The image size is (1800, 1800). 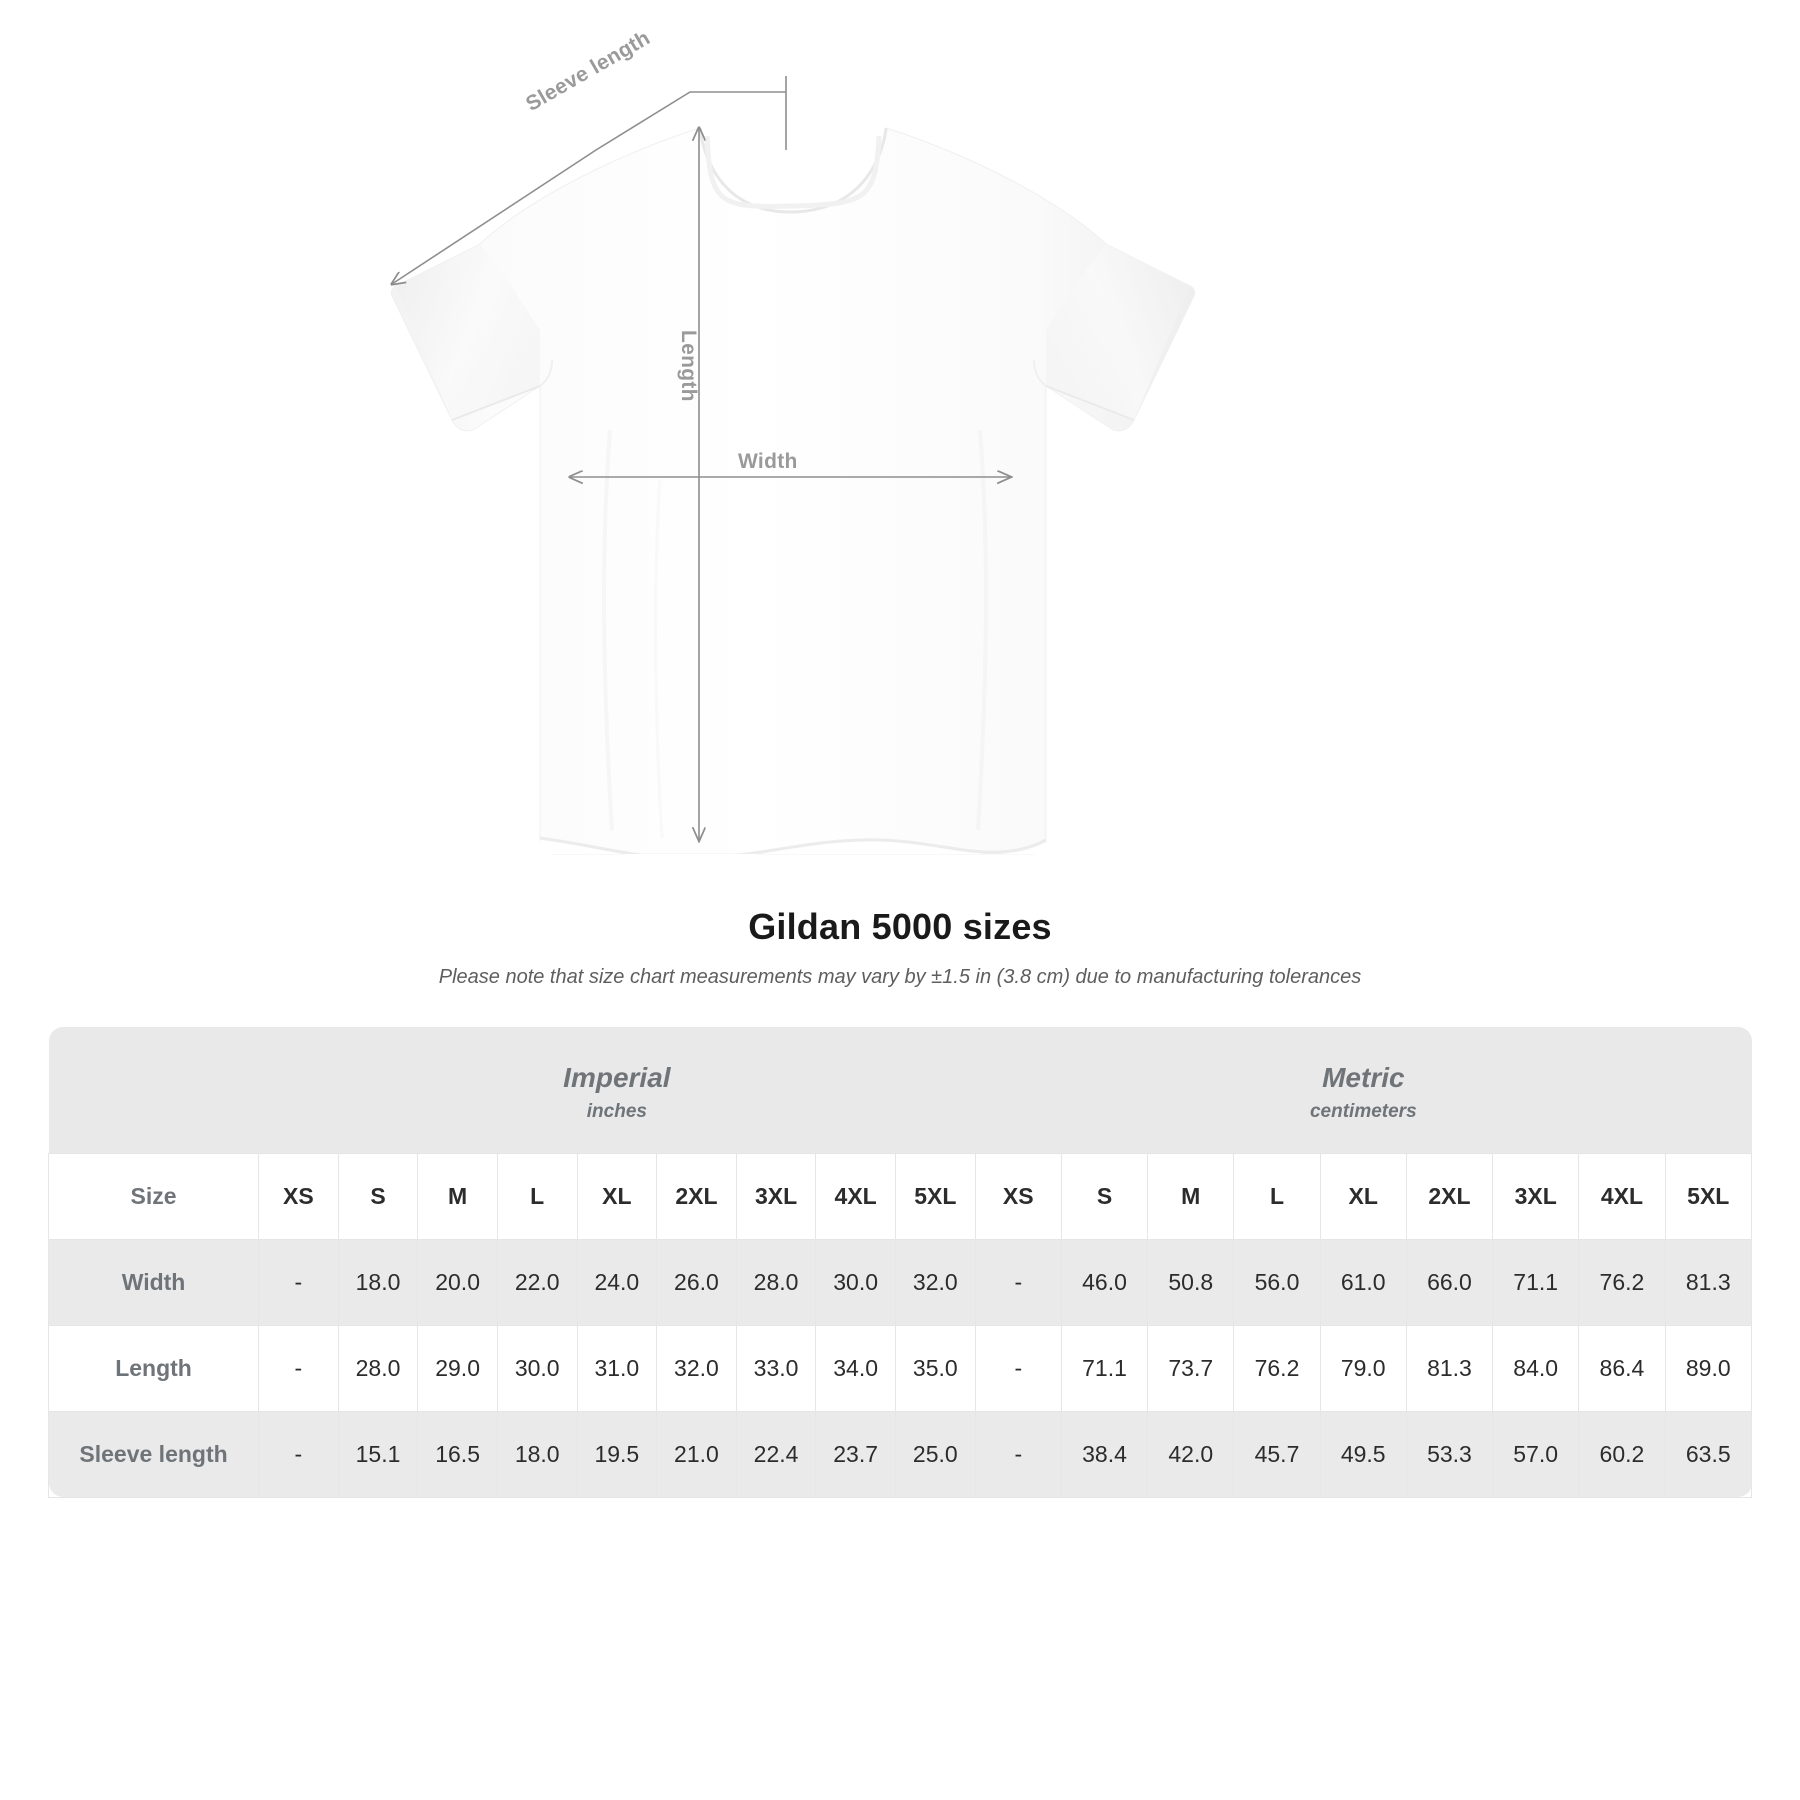 I want to click on cell-length-metric-8: 89.0, so click(x=1708, y=1368).